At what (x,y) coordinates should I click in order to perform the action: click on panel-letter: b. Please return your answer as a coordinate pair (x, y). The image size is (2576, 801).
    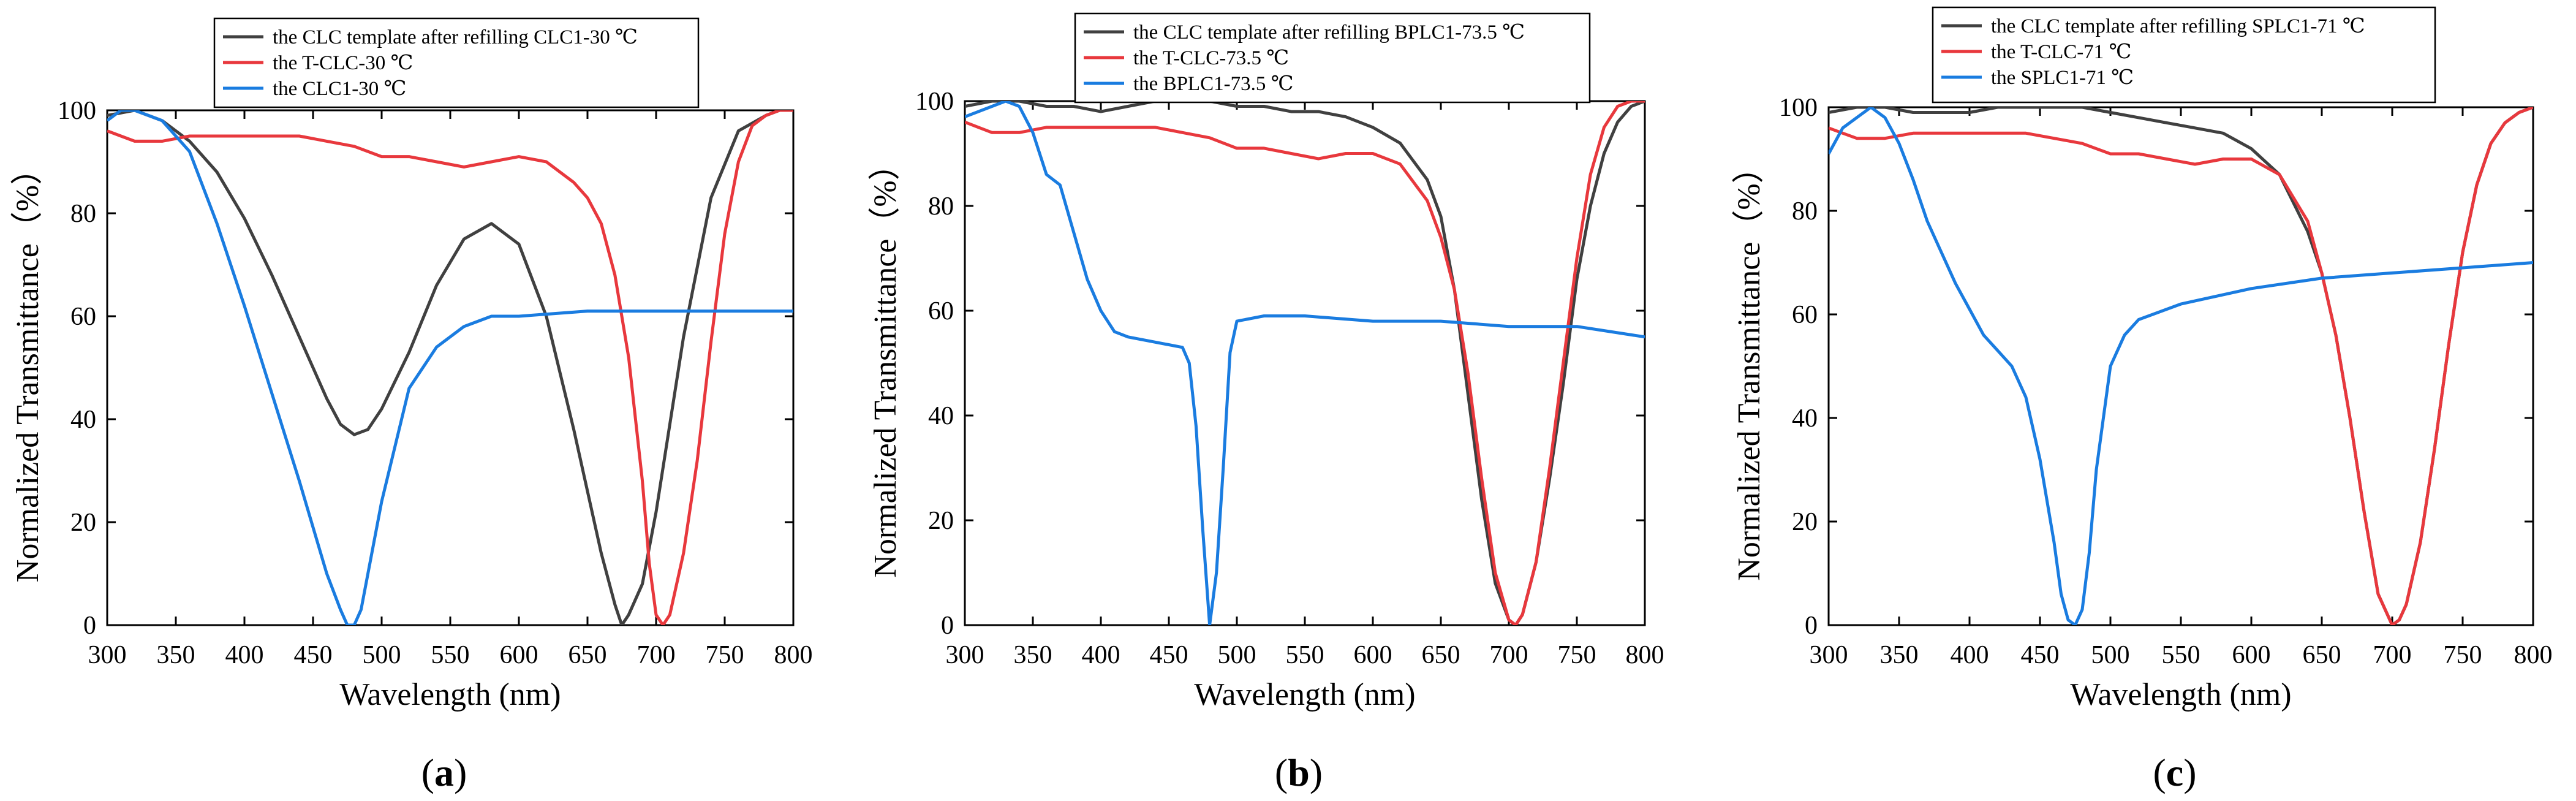
    Looking at the image, I should click on (1299, 773).